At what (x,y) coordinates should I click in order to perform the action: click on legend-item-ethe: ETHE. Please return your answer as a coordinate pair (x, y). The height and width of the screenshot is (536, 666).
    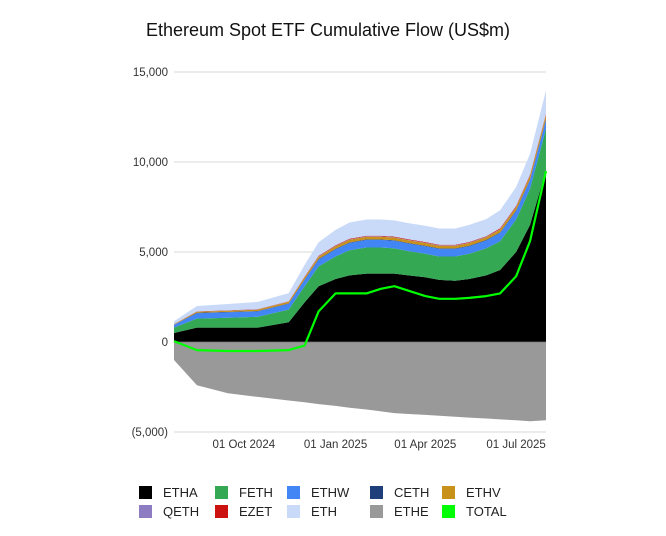
    Looking at the image, I should click on (399, 511).